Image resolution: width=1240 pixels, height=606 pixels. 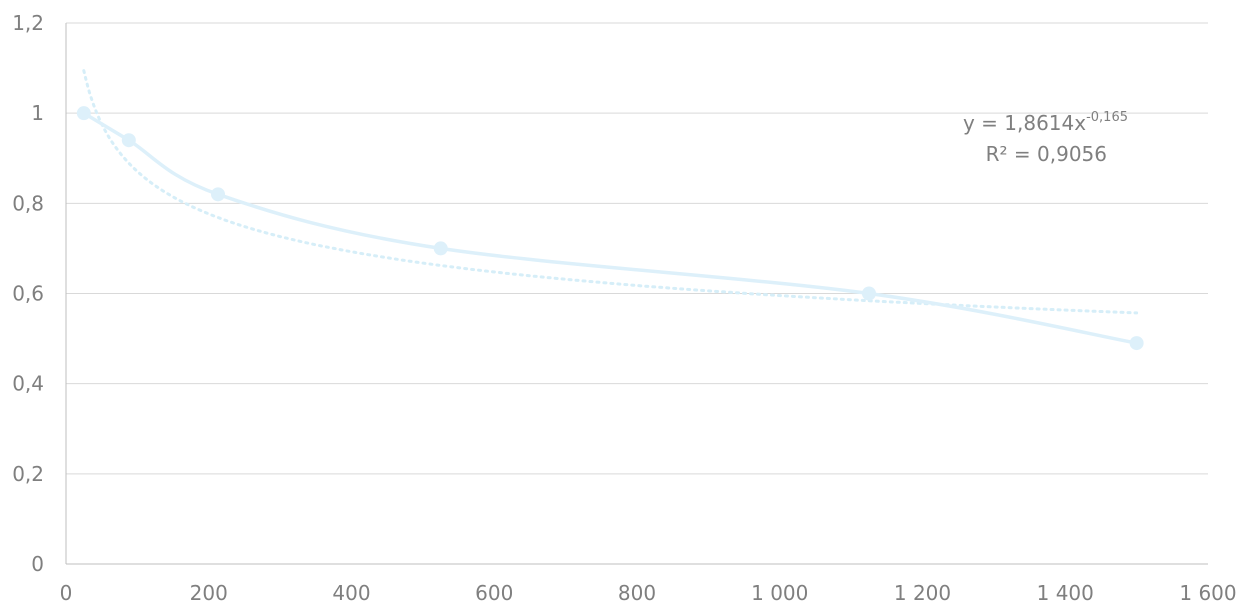 What do you see at coordinates (1045, 138) in the screenshot?
I see `trendline-equation: y = 1,8614x-0,165 R² = 0,9056` at bounding box center [1045, 138].